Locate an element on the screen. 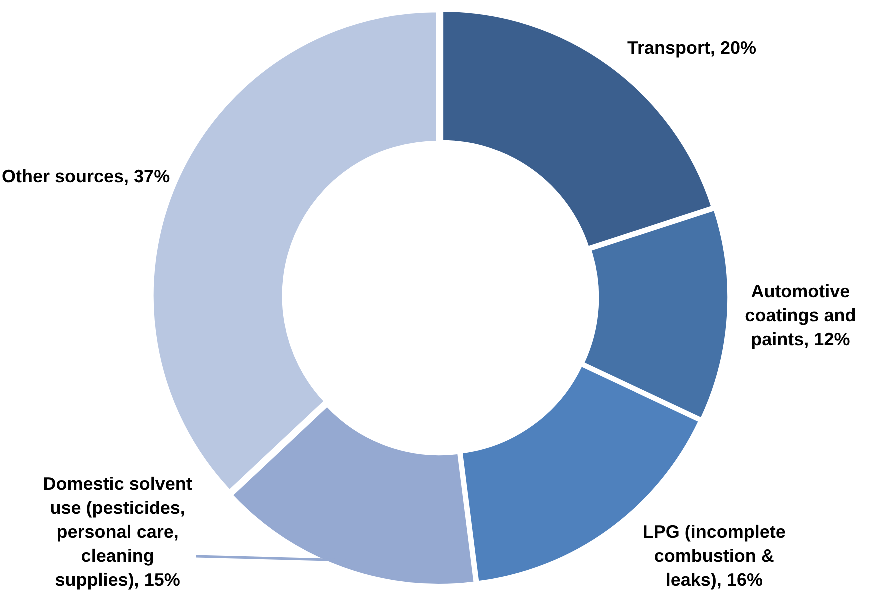 The width and height of the screenshot is (881, 595). slice-label: Automotive coatings and paints, 12% is located at coordinates (800, 315).